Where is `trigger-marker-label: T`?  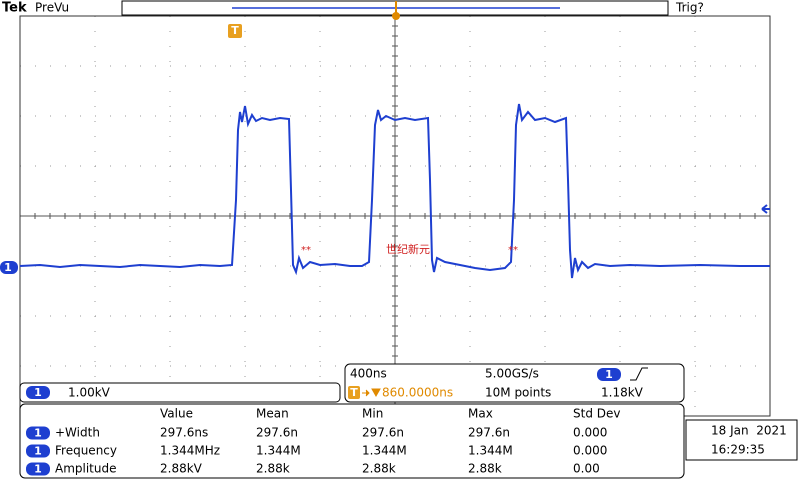 trigger-marker-label: T is located at coordinates (235, 30).